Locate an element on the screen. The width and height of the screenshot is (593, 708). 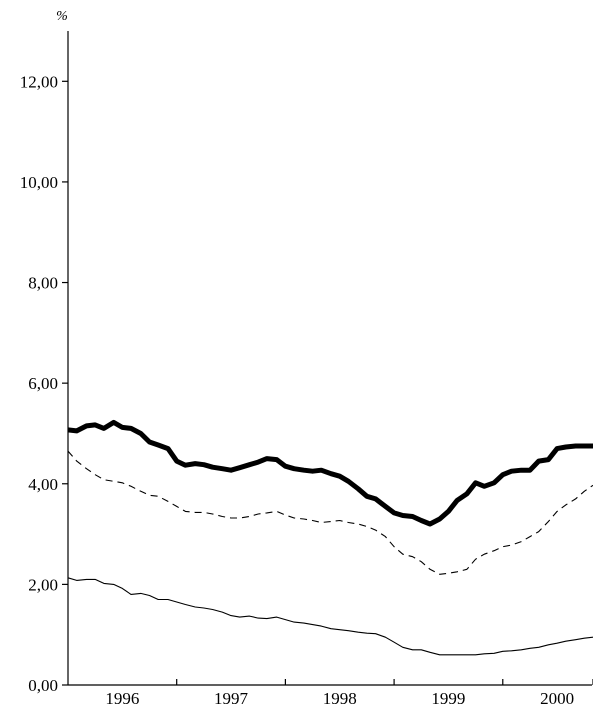
x-tick-label: 1997 is located at coordinates (231, 698).